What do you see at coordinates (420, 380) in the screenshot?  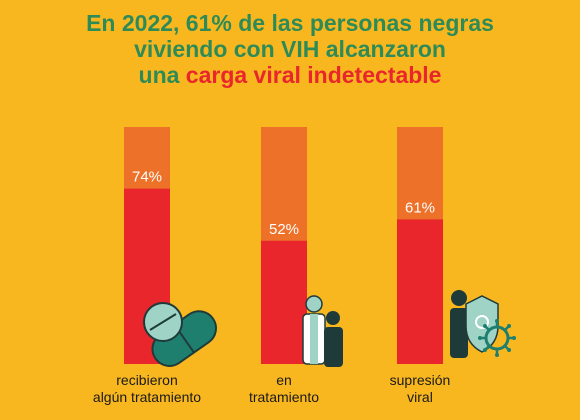 I see `category-label-2-0: supresión` at bounding box center [420, 380].